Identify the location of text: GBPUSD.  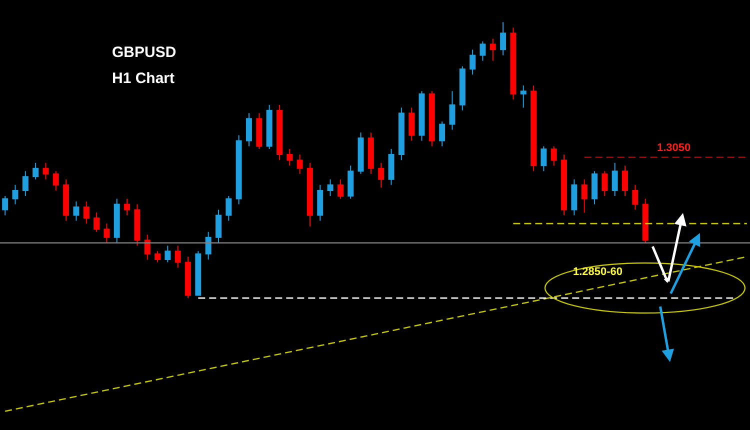
(144, 52).